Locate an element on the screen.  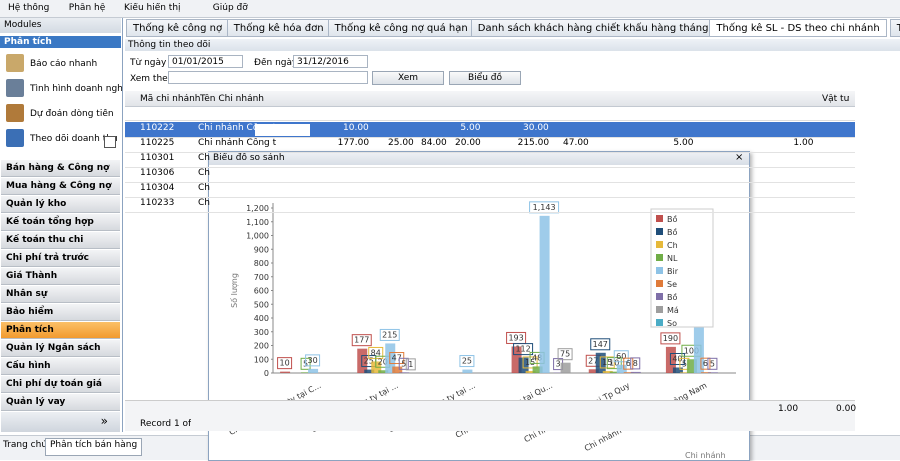
sidebar-more: » is located at coordinates (60, 422).